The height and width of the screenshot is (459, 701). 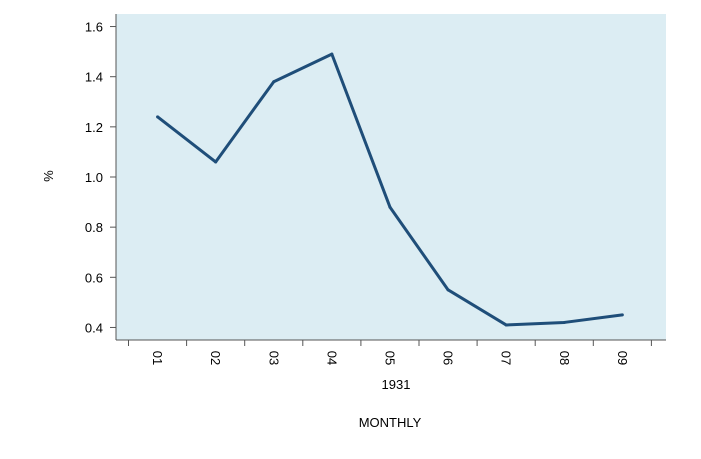 I want to click on y-tick-label: 0.4, so click(x=94, y=327).